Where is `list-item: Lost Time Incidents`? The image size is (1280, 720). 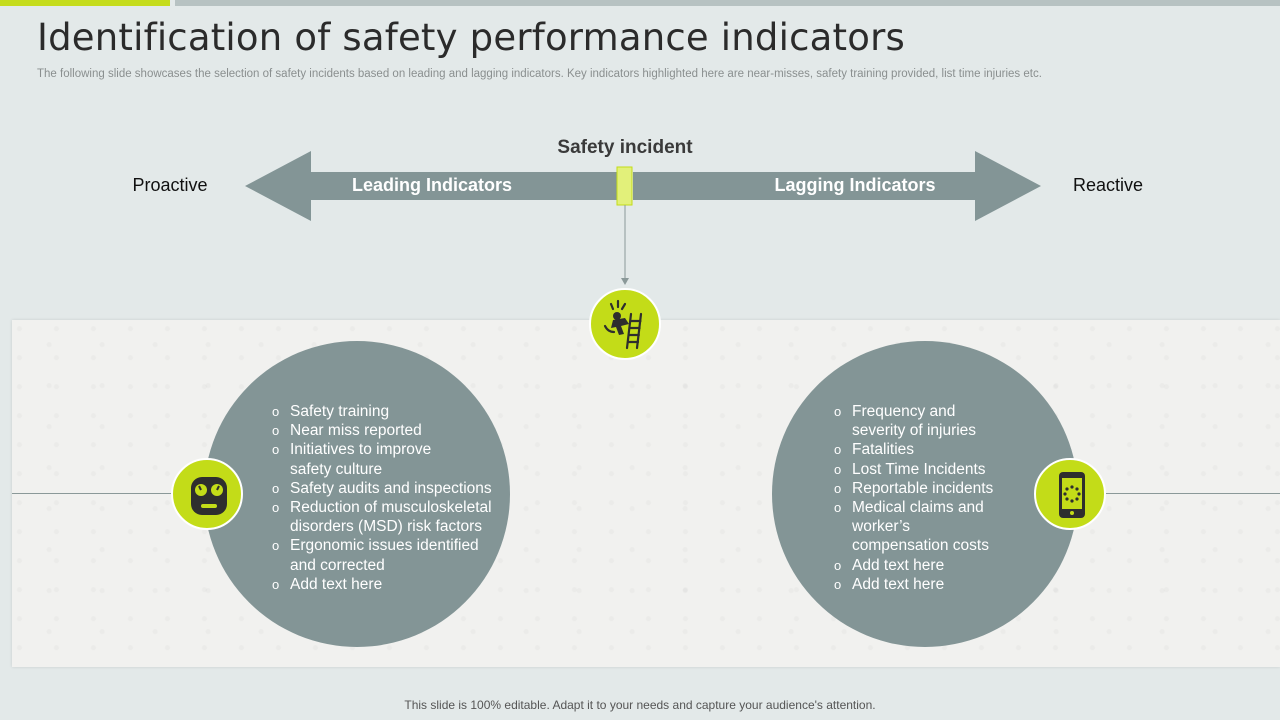
list-item: Lost Time Incidents is located at coordinates (934, 469).